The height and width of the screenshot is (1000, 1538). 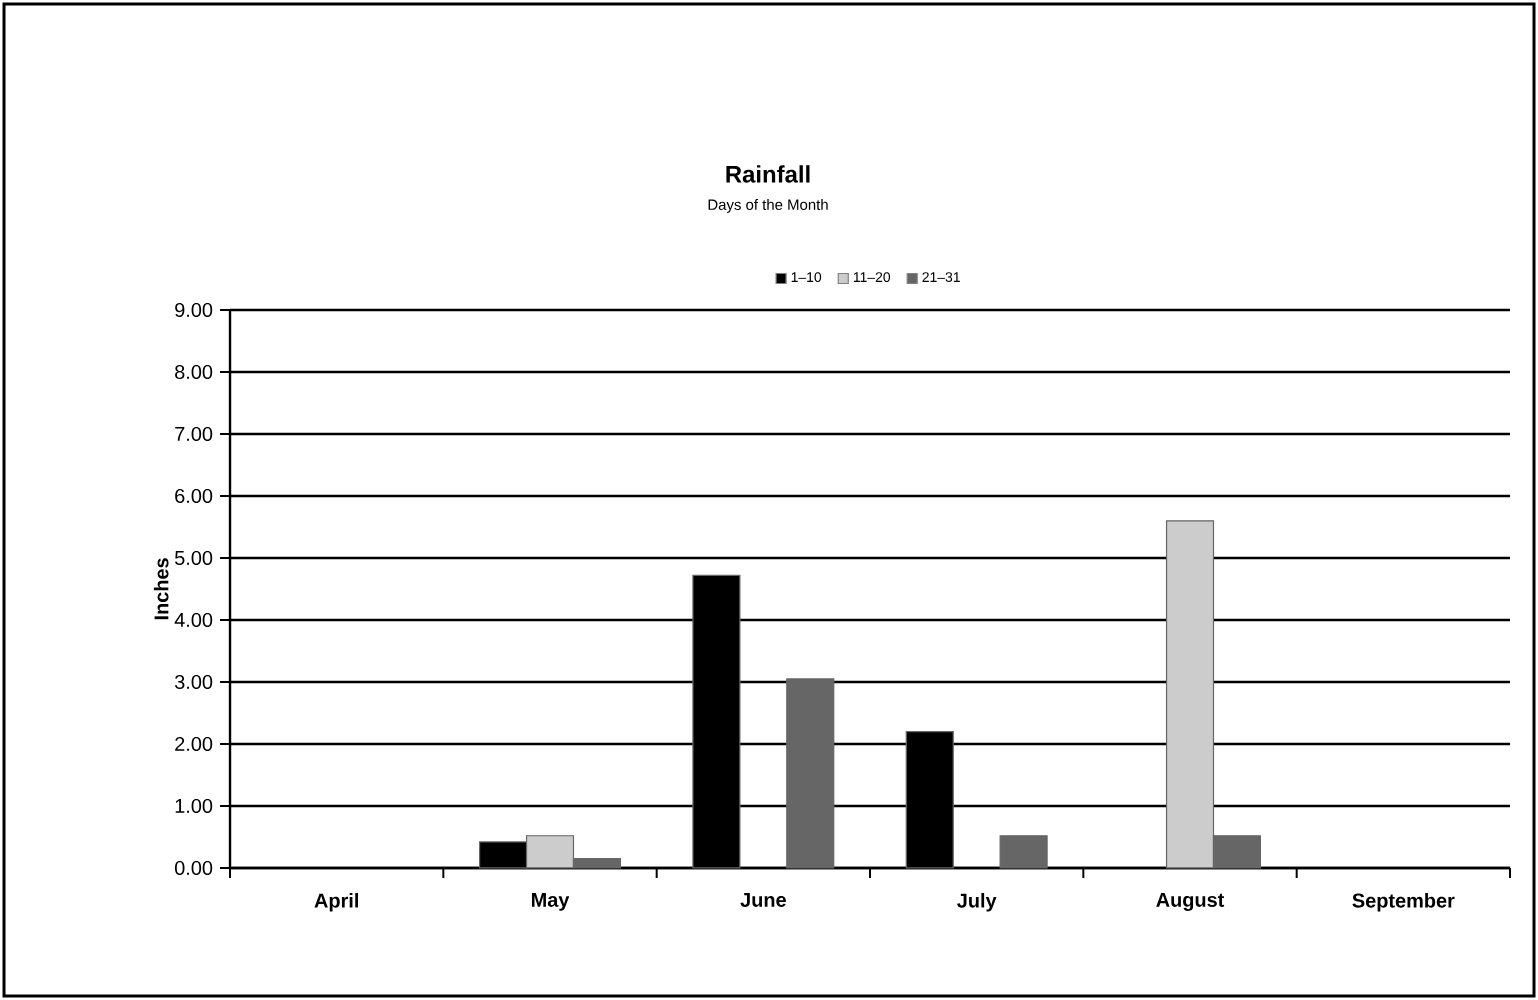 I want to click on x-tick-label: July, so click(x=977, y=902).